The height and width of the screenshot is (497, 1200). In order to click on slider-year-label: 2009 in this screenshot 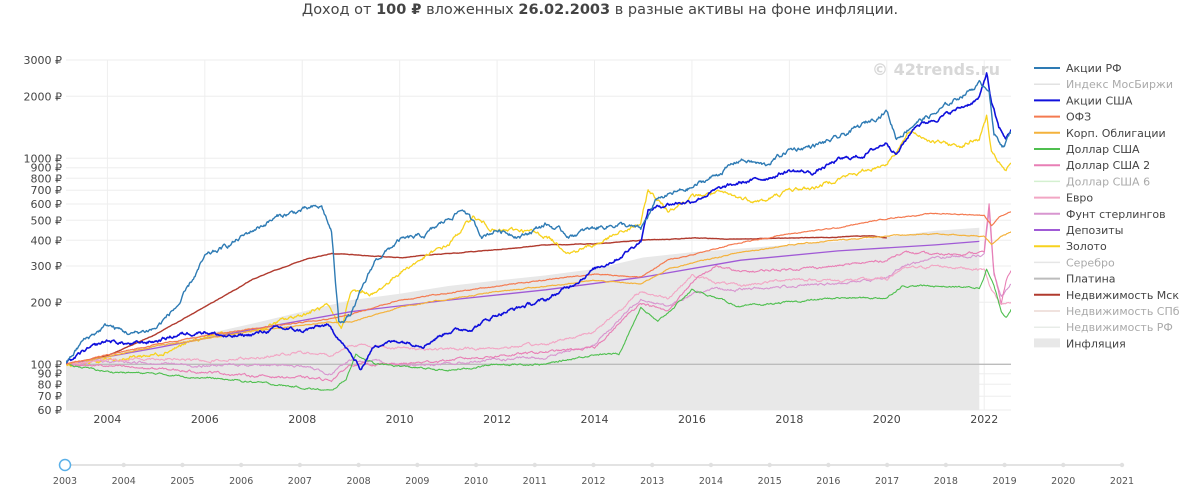, I will do `click(417, 481)`.